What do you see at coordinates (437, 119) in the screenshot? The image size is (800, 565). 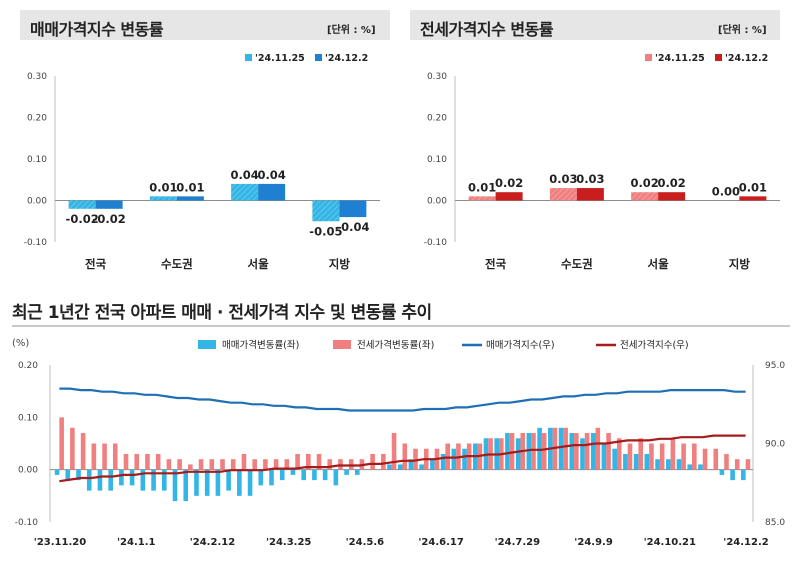 I see `y-tick-label: 0.20` at bounding box center [437, 119].